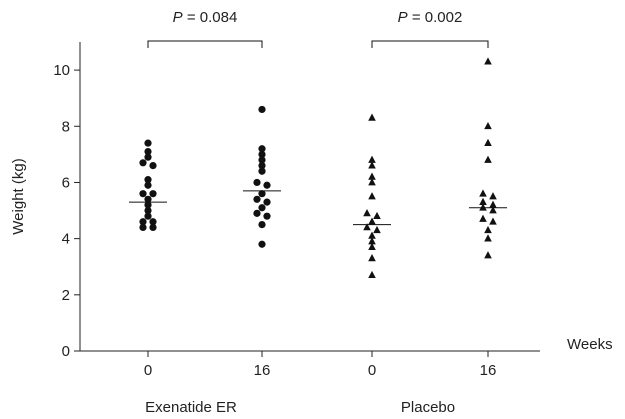 The height and width of the screenshot is (419, 625). I want to click on p-value-annotation: P = 0.002, so click(430, 17).